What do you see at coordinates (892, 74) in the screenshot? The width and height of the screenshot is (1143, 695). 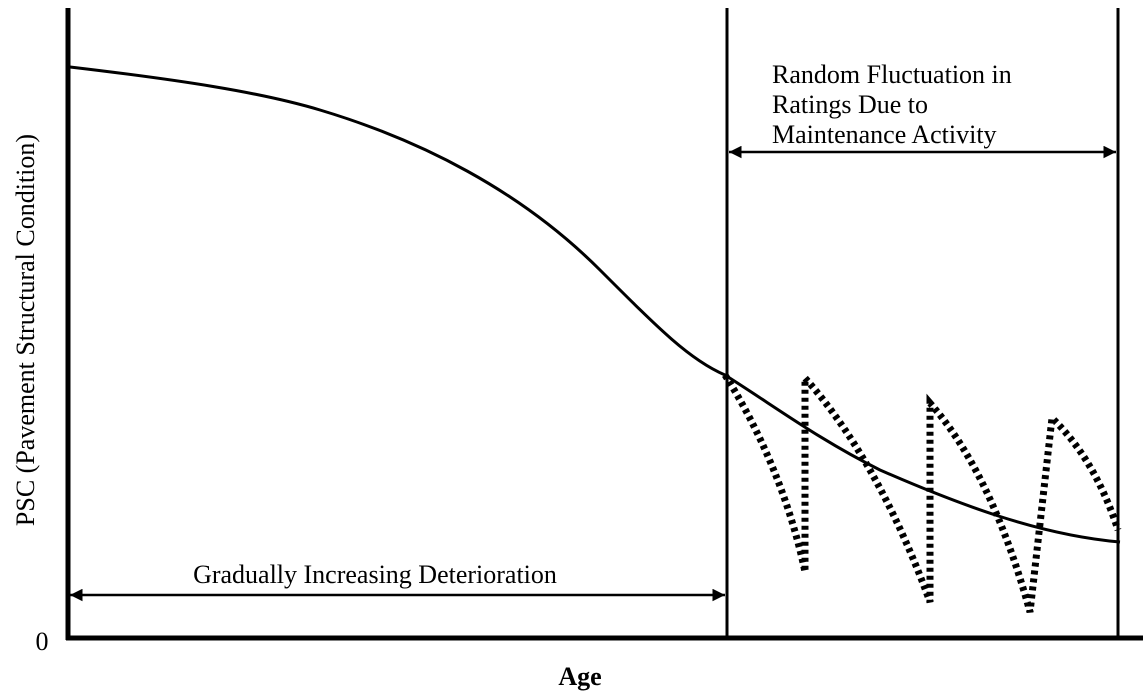 I see `annotation: Random Fluctuation in` at bounding box center [892, 74].